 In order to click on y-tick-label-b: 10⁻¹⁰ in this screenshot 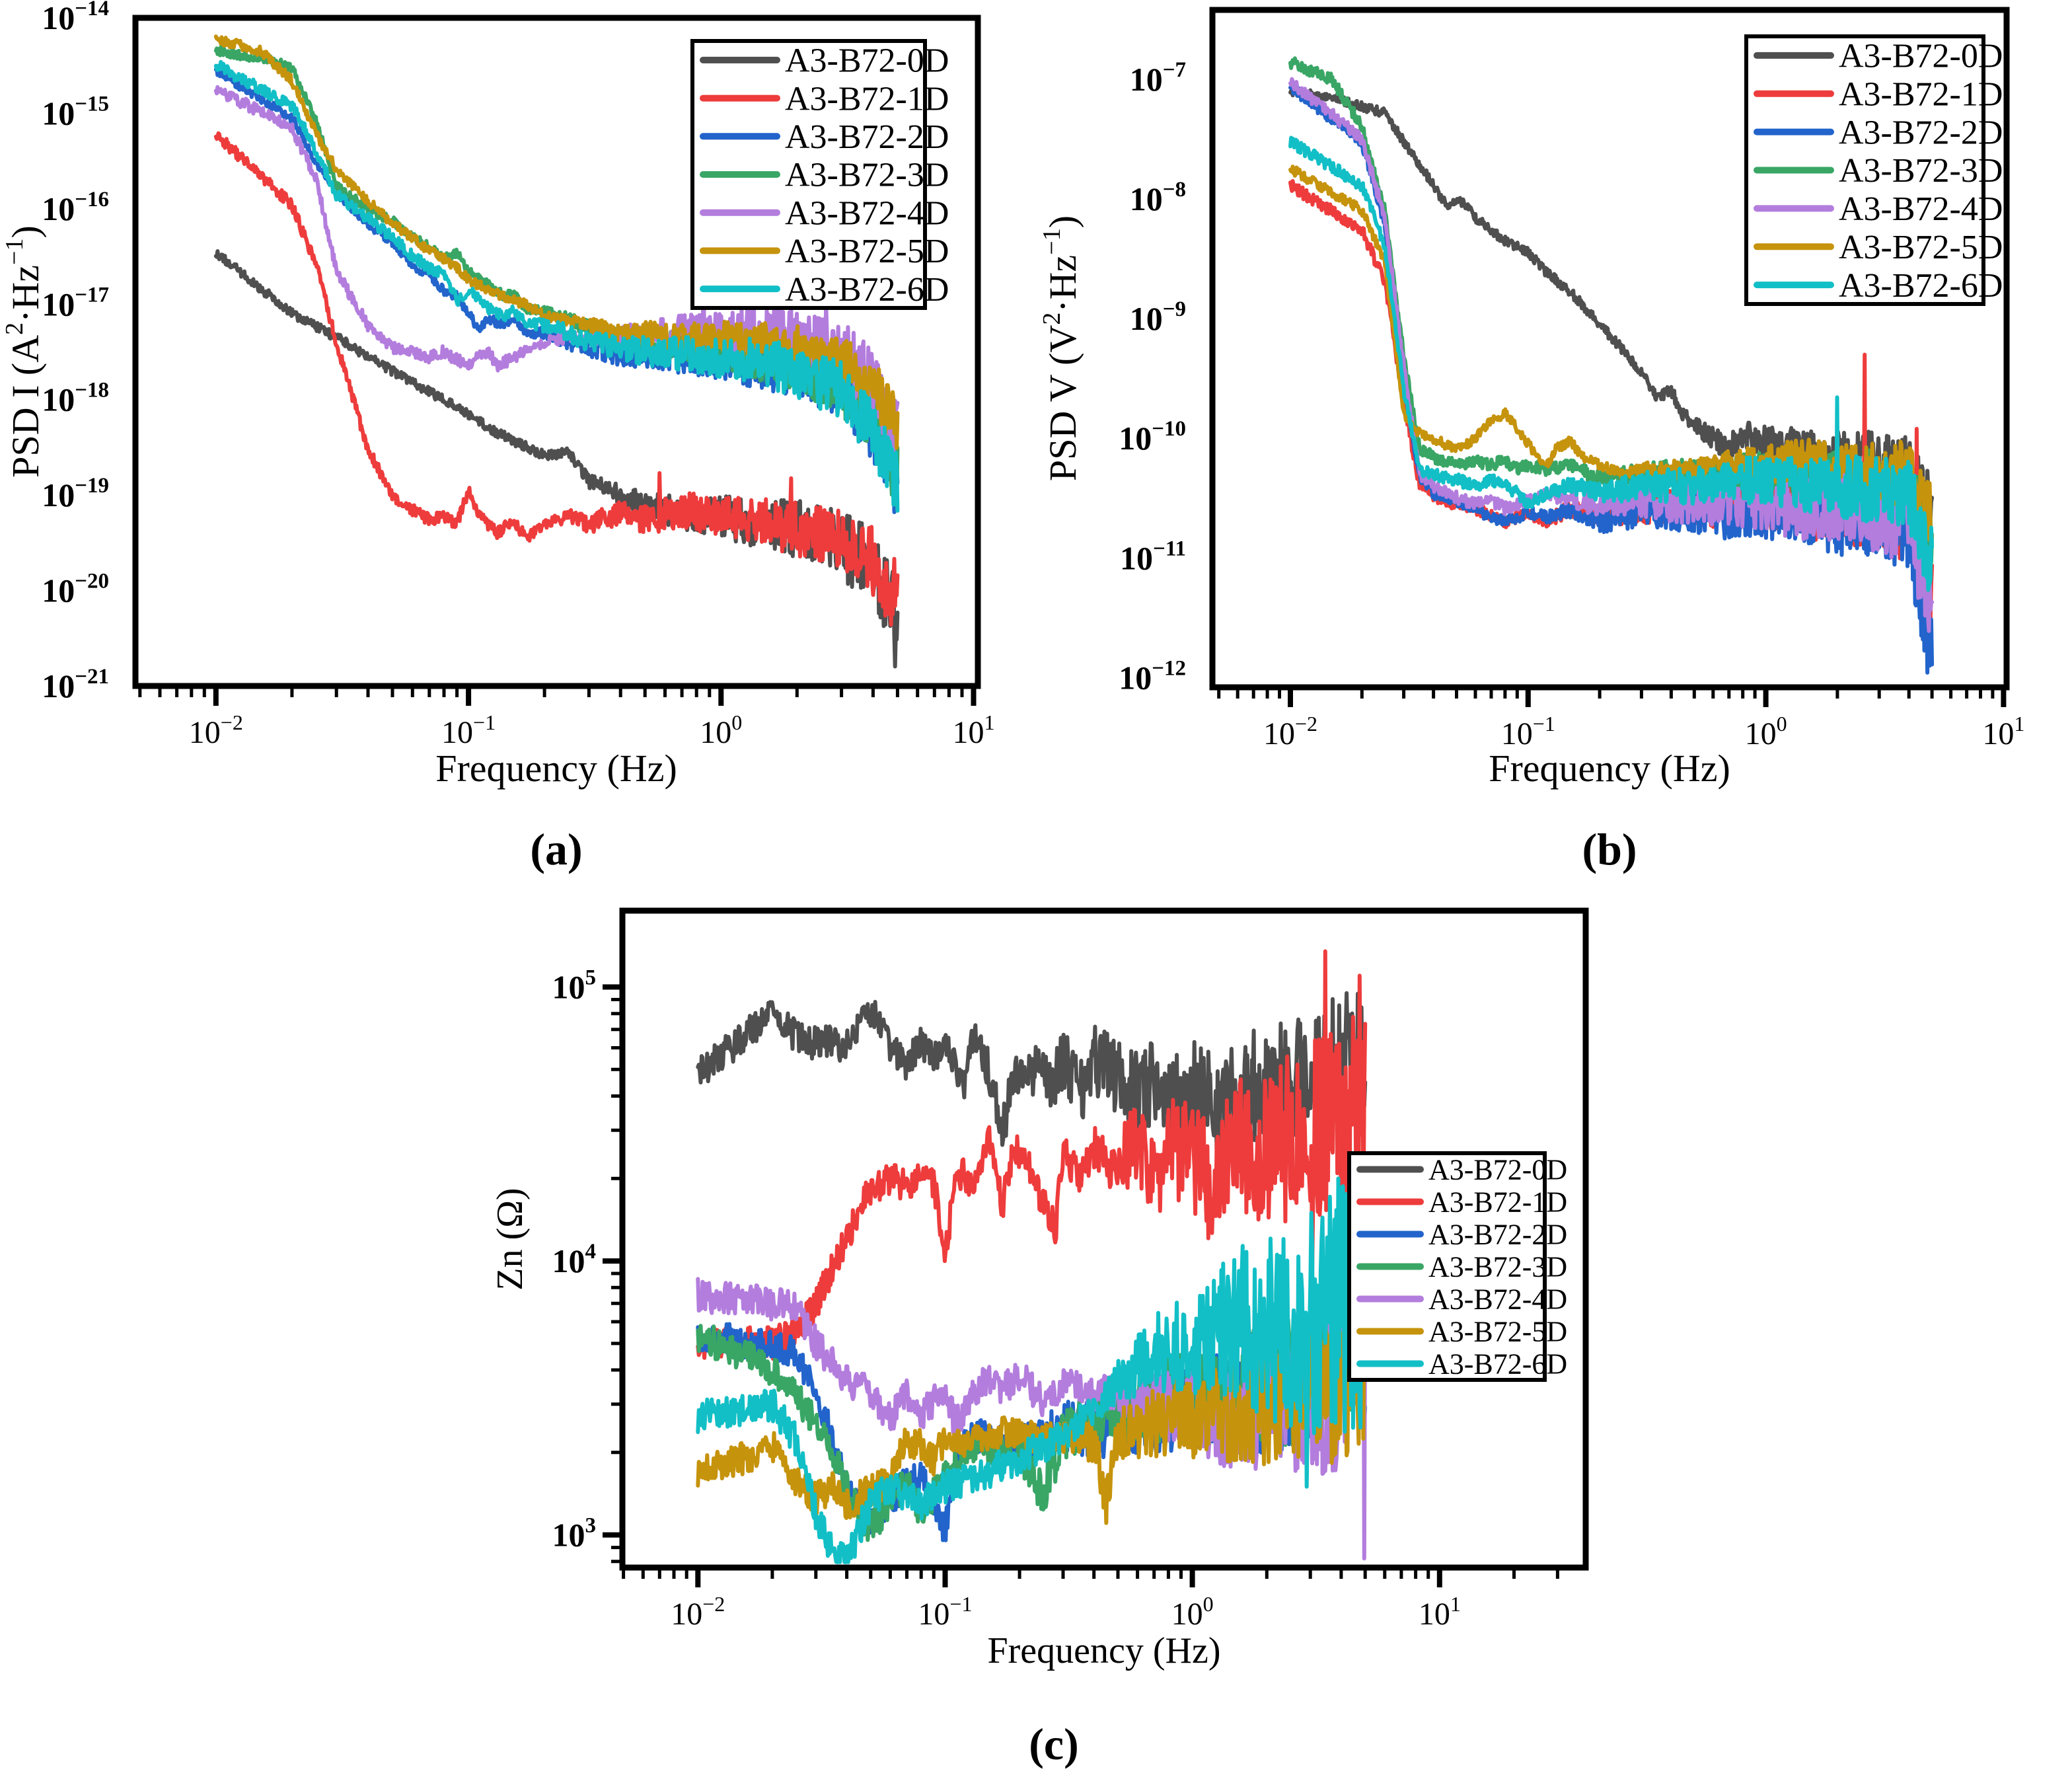, I will do `click(1152, 437)`.